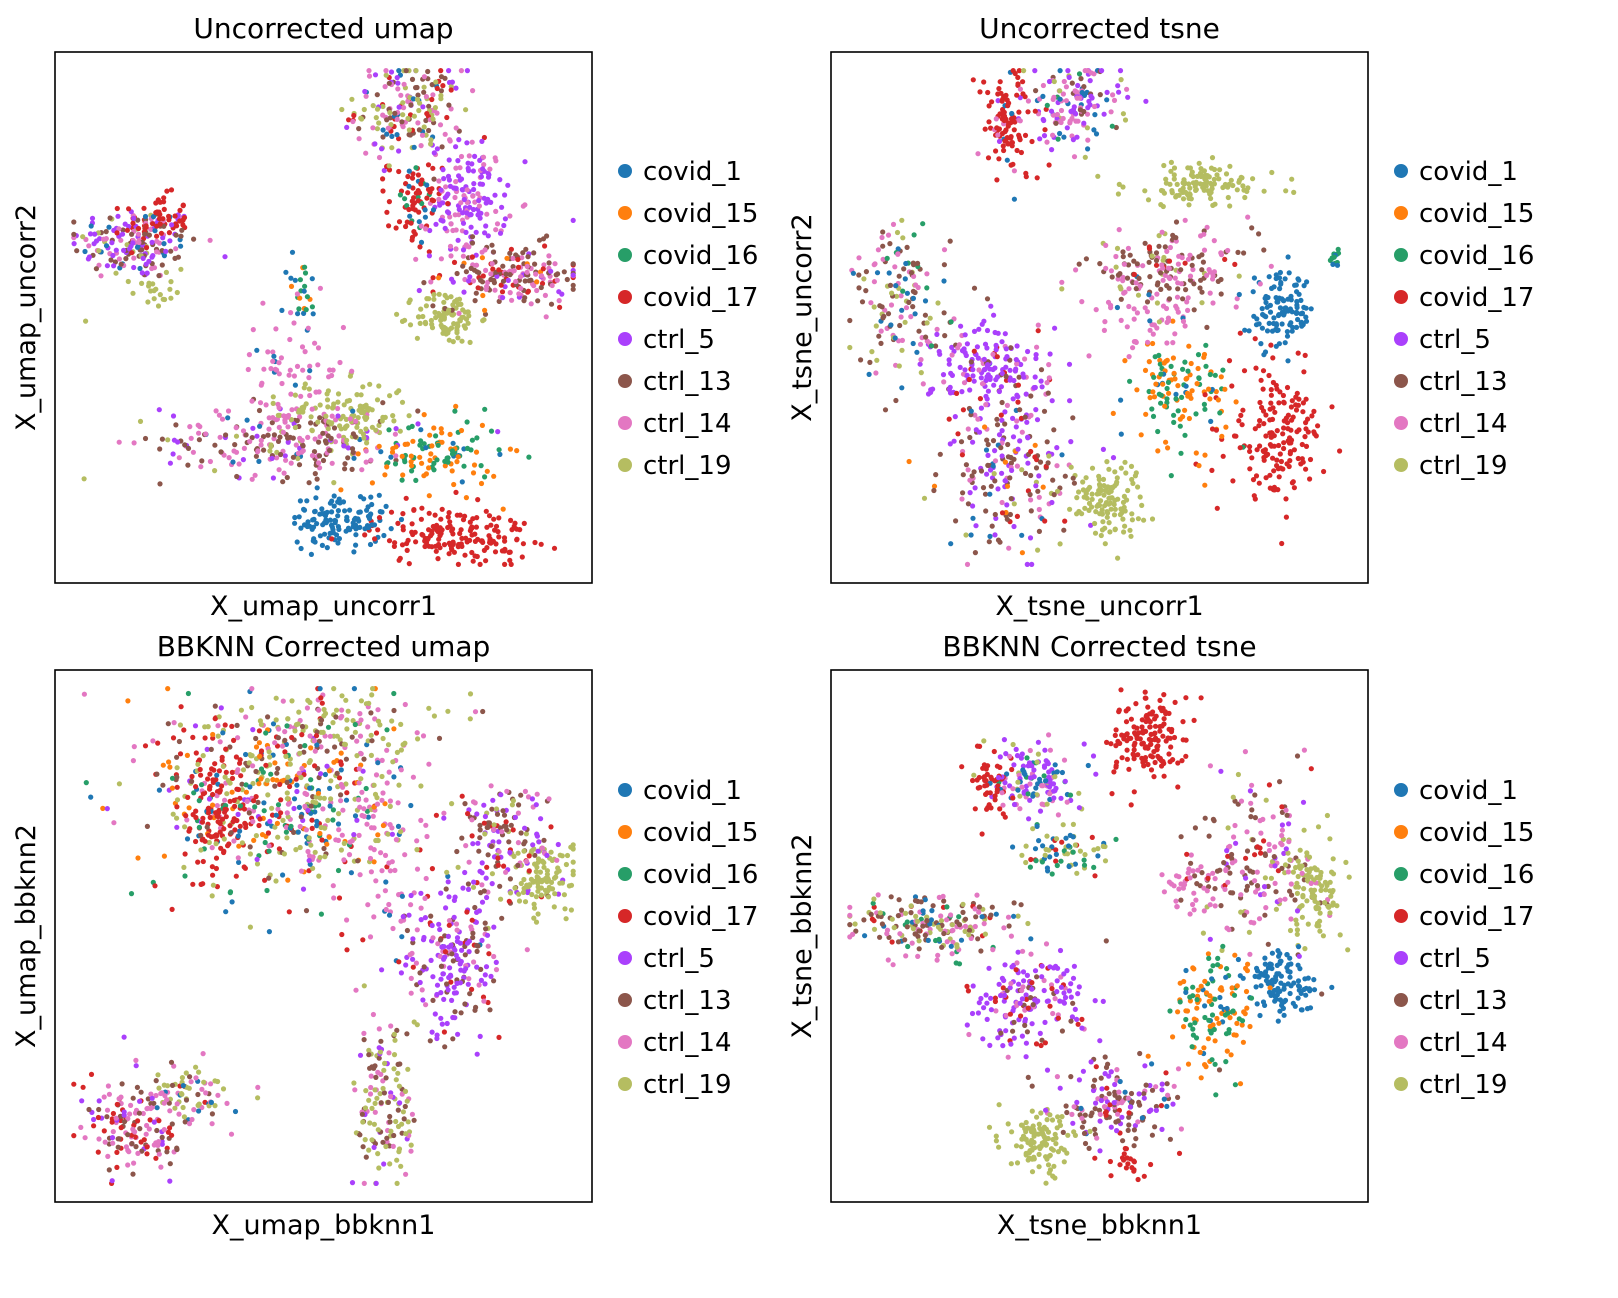 This screenshot has width=1618, height=1298. I want to click on legend-label: covid_1, so click(692, 172).